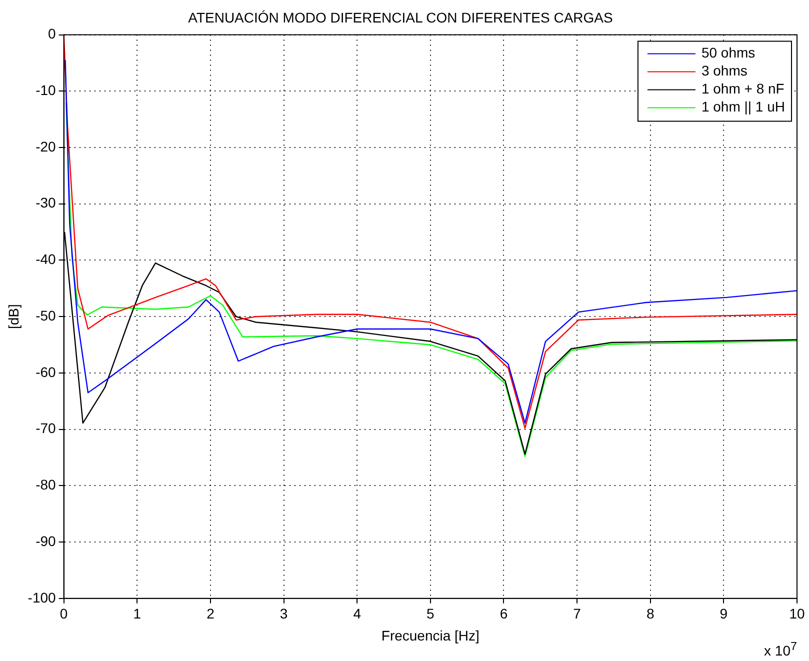 This screenshot has width=809, height=661. I want to click on x-tick-label: 0, so click(64, 614).